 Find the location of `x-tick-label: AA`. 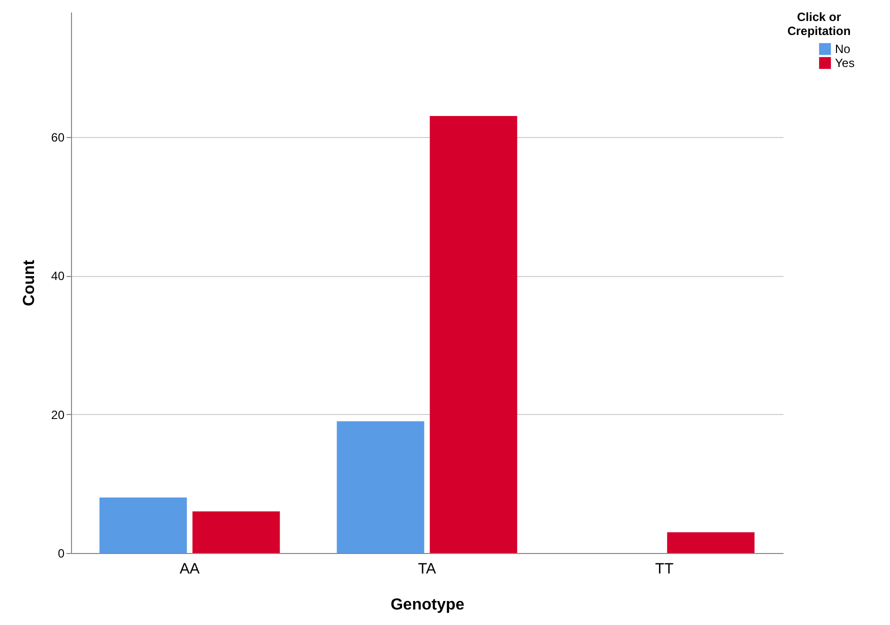

x-tick-label: AA is located at coordinates (190, 569).